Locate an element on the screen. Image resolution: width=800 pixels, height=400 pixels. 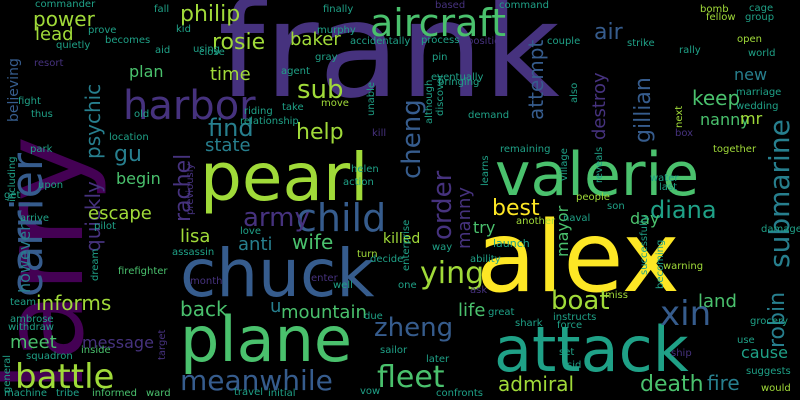
word-air: air is located at coordinates (609, 32).